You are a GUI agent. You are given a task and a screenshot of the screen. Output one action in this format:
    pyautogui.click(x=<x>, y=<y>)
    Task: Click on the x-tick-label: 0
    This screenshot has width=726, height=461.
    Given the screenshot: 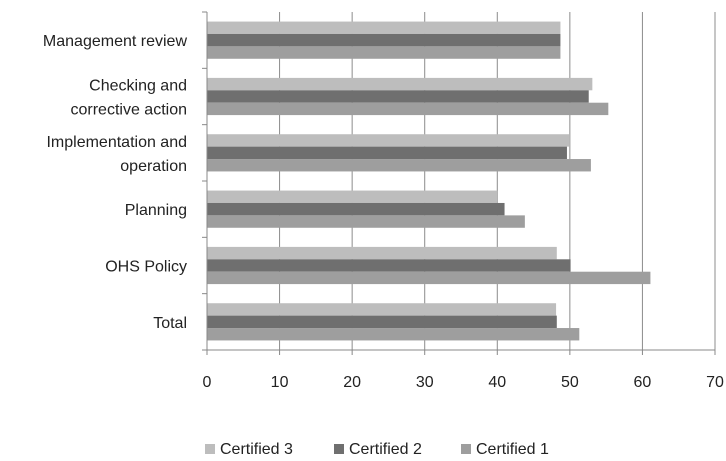 What is the action you would take?
    pyautogui.click(x=207, y=382)
    